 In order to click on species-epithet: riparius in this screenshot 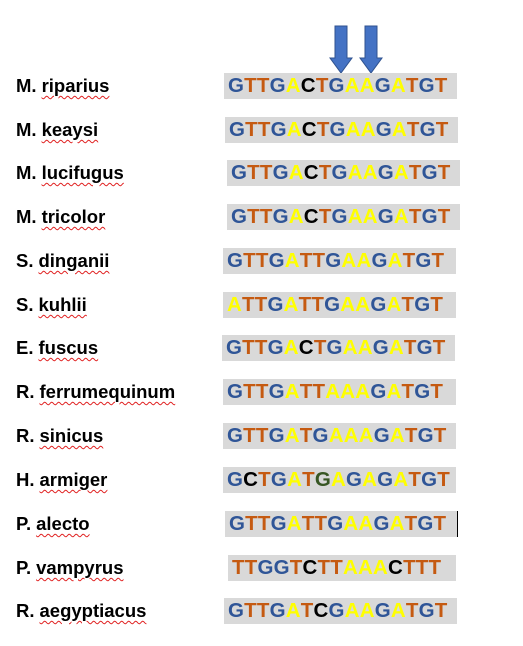, I will do `click(75, 85)`.